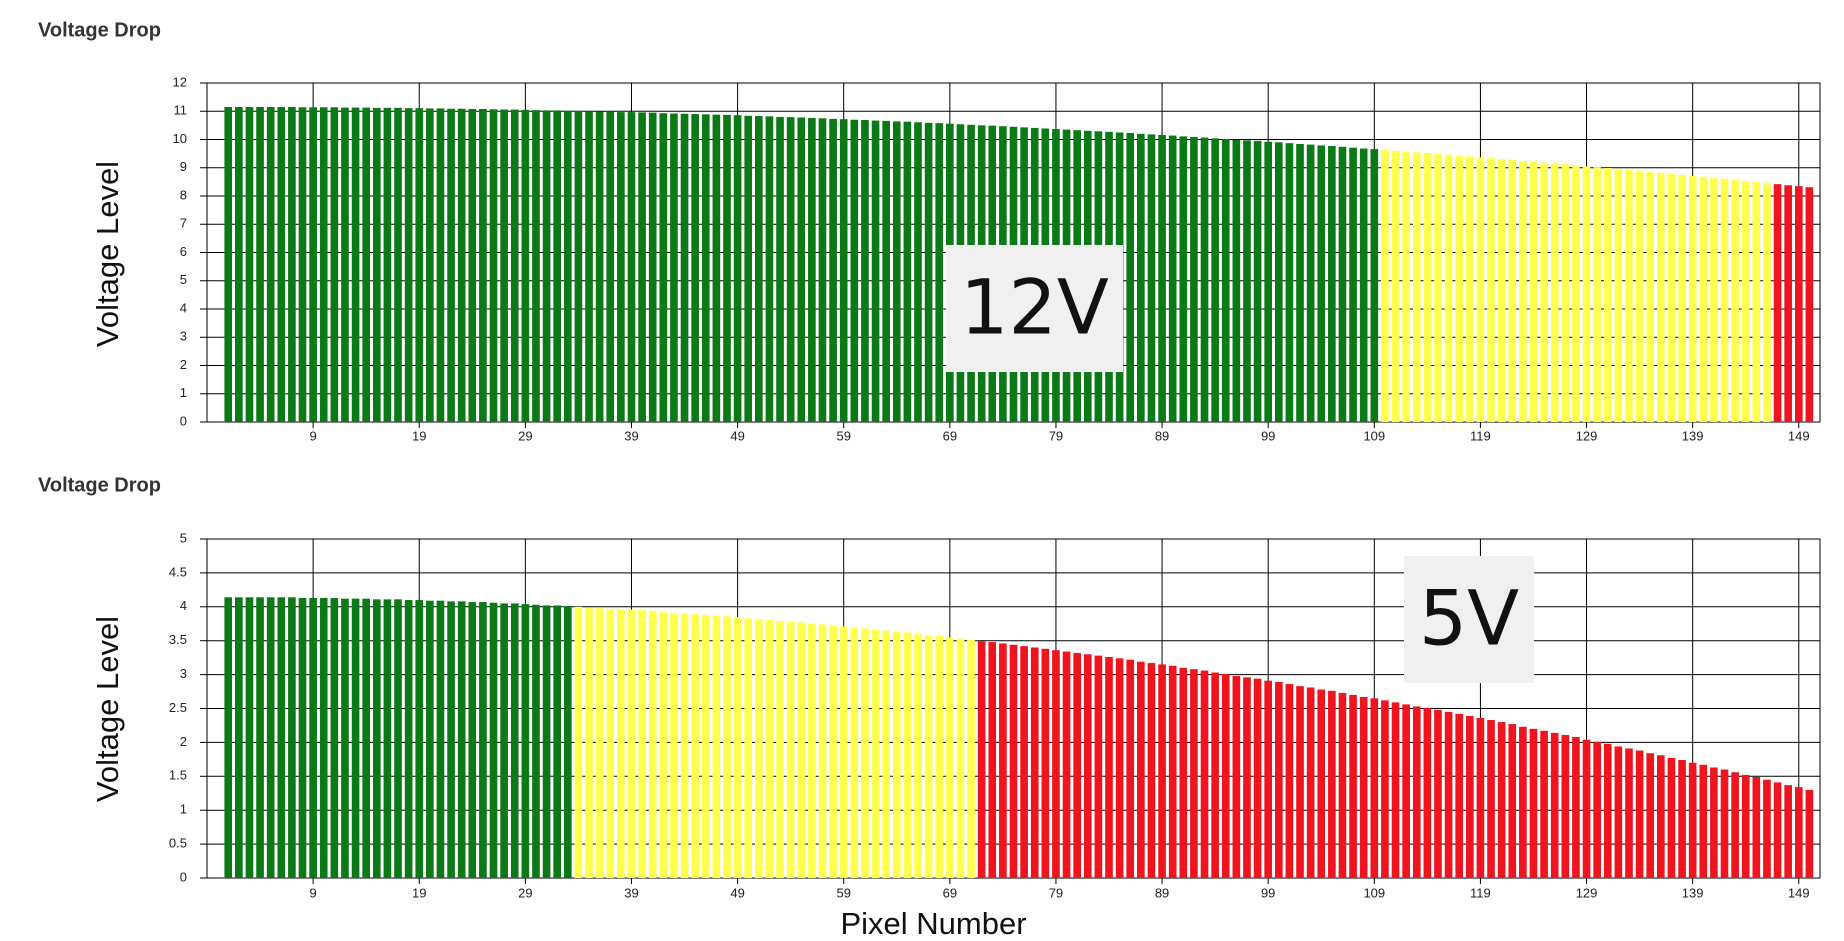  Describe the element at coordinates (183, 194) in the screenshot. I see `y-tick-label: 8` at that location.